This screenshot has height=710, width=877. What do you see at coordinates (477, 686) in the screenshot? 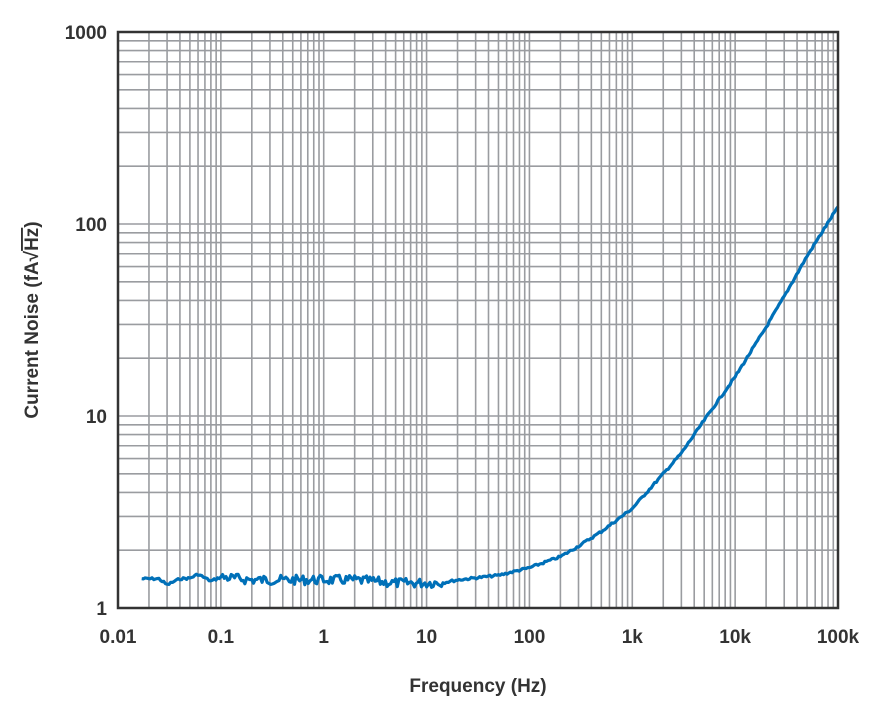
I see `x-axis-label: Frequency (Hz)` at bounding box center [477, 686].